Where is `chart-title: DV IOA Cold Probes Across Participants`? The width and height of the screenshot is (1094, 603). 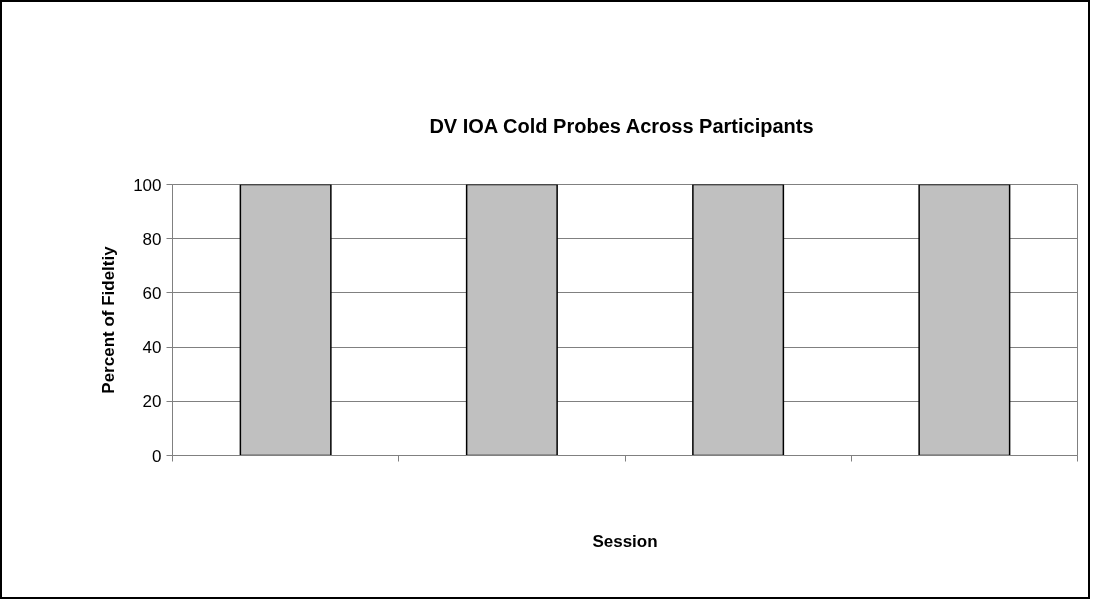 chart-title: DV IOA Cold Probes Across Participants is located at coordinates (621, 126).